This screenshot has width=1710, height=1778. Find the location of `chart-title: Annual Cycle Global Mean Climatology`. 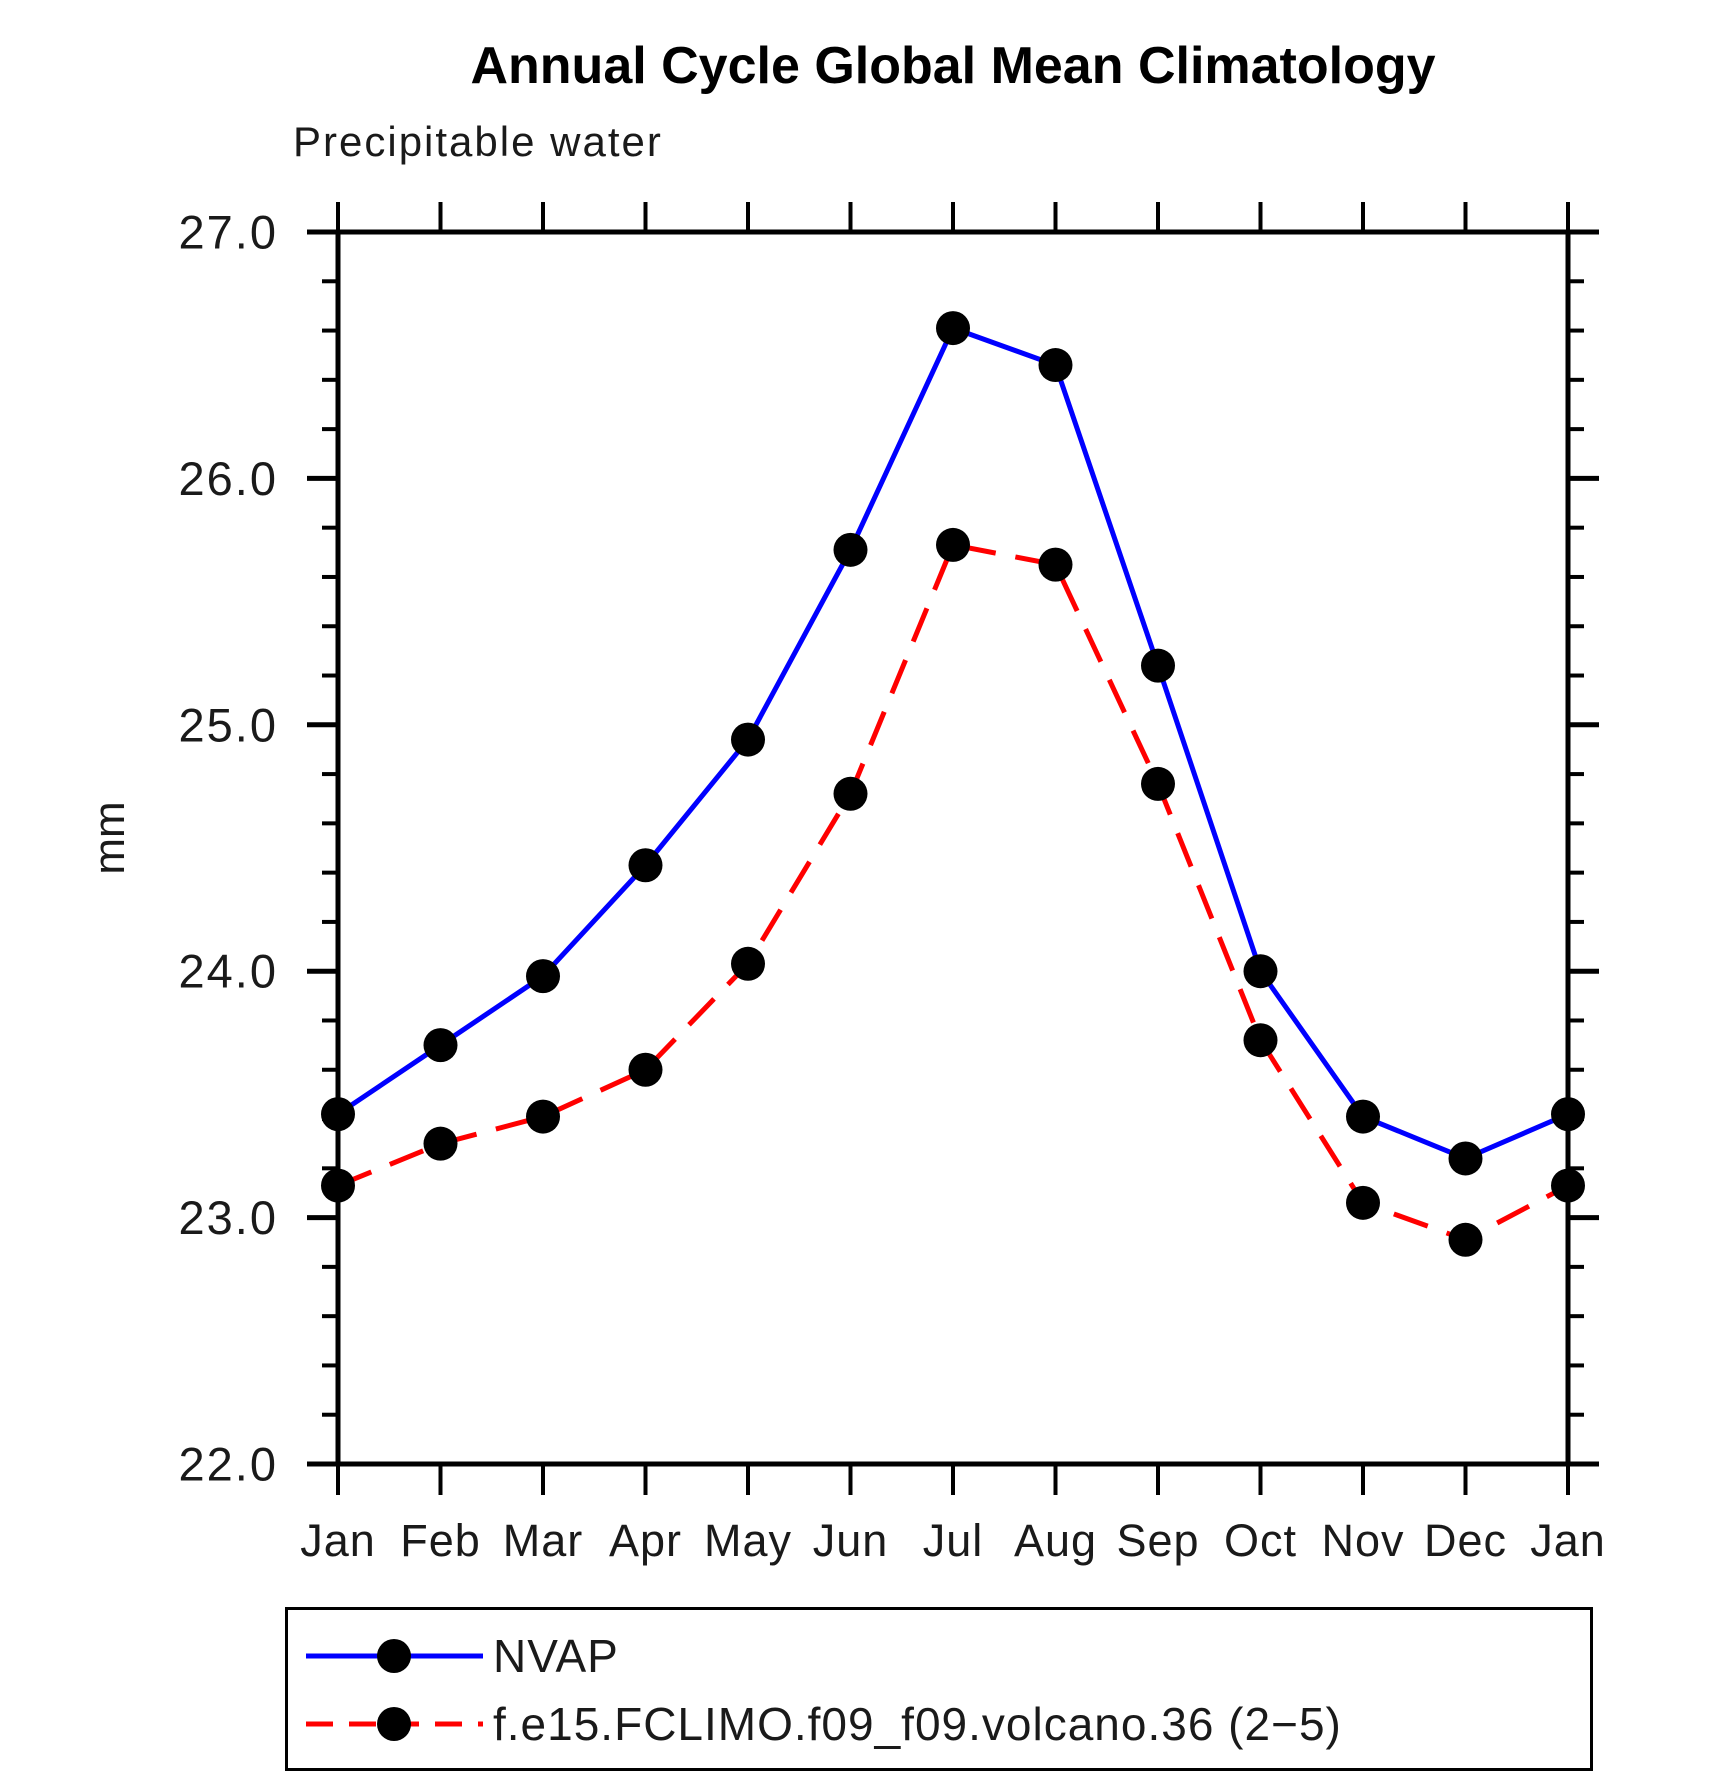

chart-title: Annual Cycle Global Mean Climatology is located at coordinates (953, 66).